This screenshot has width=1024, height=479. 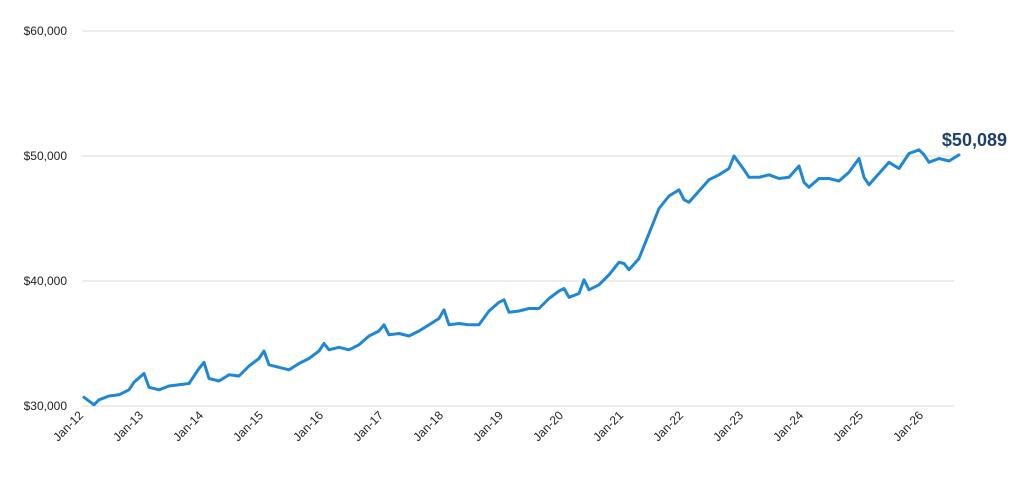 What do you see at coordinates (248, 426) in the screenshot?
I see `x-tick-label: Jan-15` at bounding box center [248, 426].